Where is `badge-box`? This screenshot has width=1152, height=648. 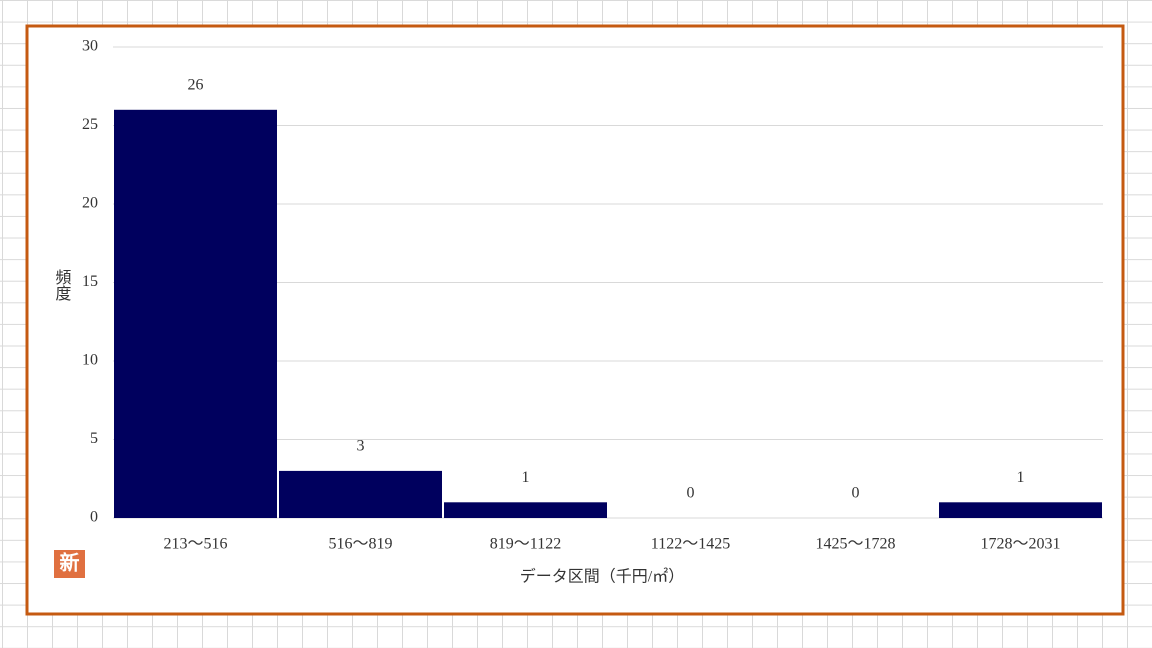
badge-box is located at coordinates (69, 564).